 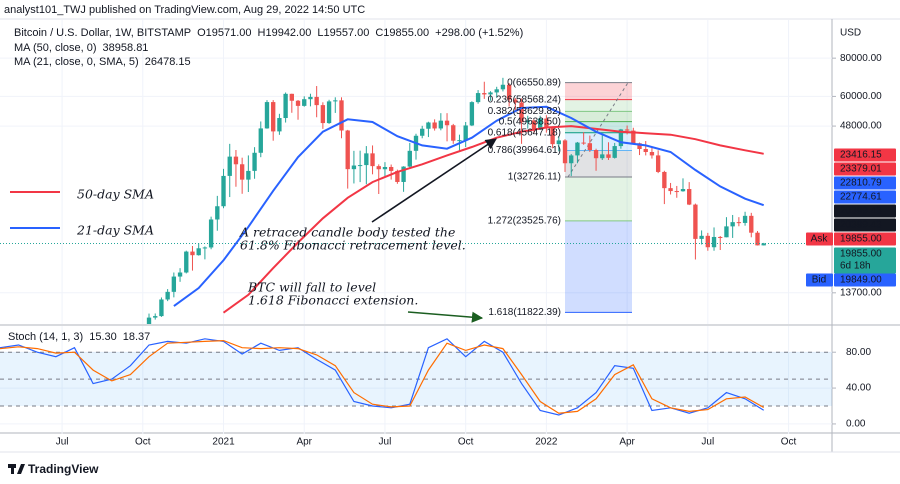 I want to click on currency-label: USD, so click(x=850, y=33).